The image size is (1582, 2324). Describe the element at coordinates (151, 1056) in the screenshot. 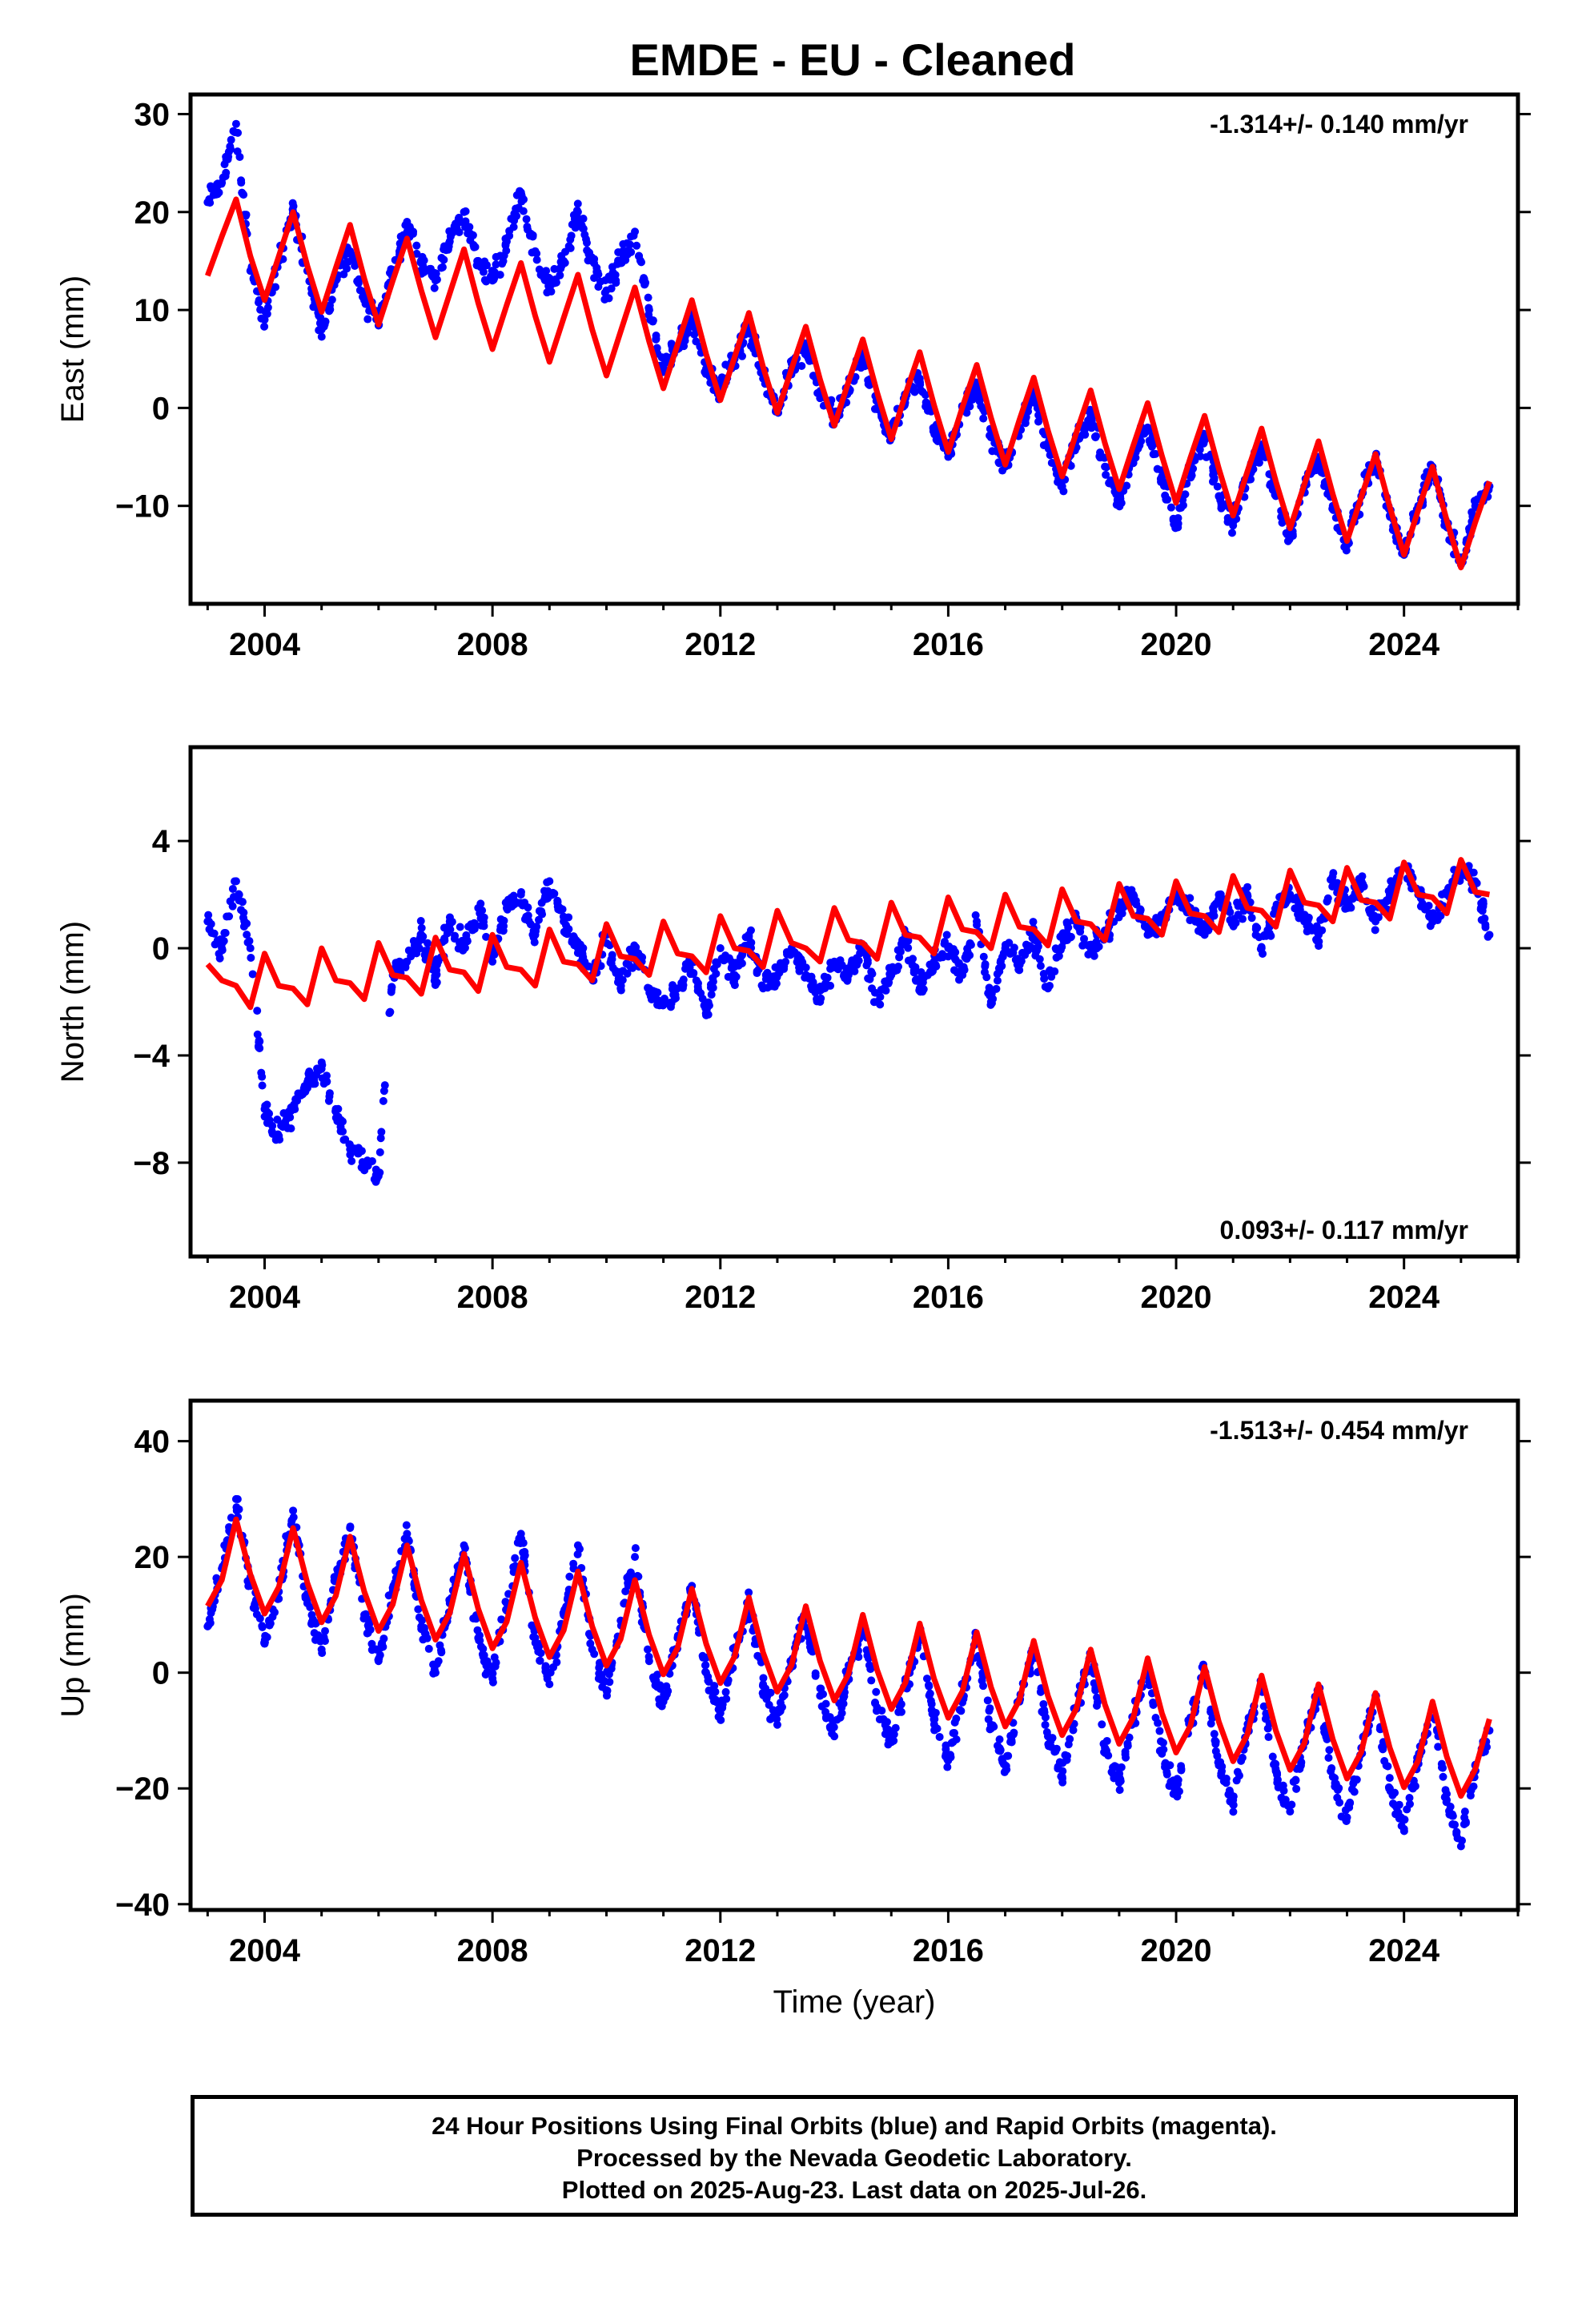

I see `y-tick-label: −4` at that location.